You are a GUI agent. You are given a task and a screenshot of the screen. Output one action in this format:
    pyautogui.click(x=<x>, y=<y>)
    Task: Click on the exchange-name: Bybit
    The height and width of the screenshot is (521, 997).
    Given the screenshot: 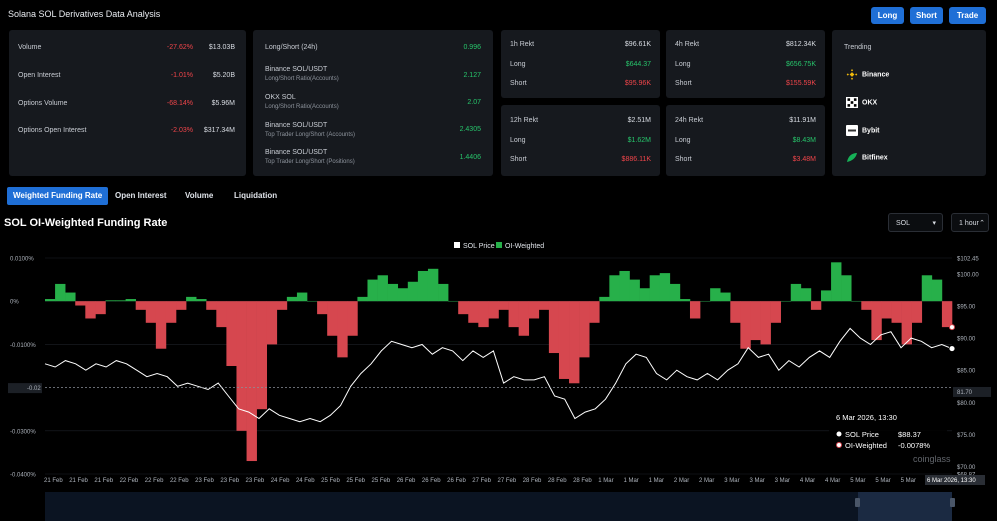 What is the action you would take?
    pyautogui.click(x=871, y=131)
    